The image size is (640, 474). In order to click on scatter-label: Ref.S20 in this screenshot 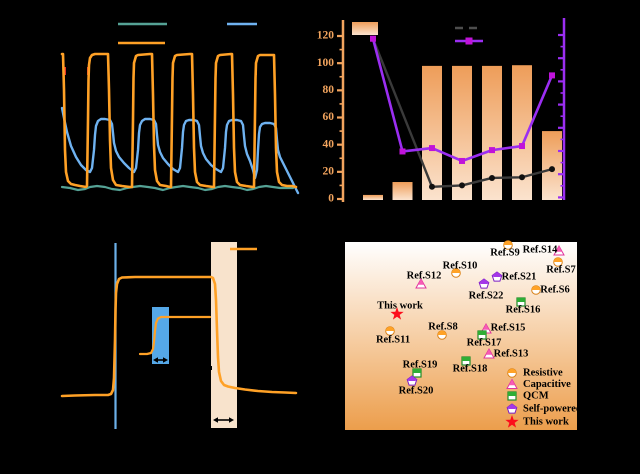, I will do `click(416, 390)`.